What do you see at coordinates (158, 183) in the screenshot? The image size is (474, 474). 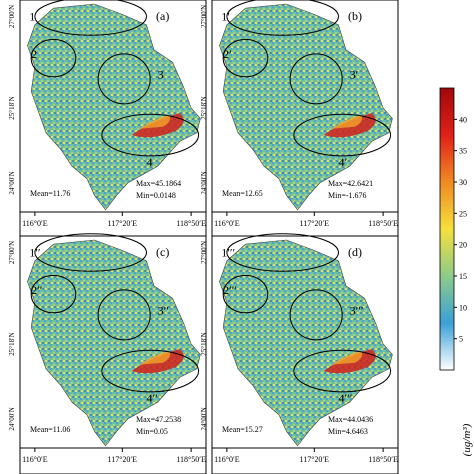 I see `max-value: Max=45.1864` at bounding box center [158, 183].